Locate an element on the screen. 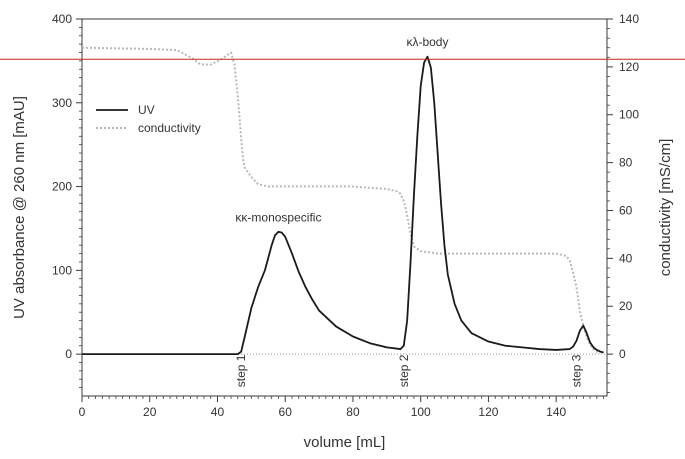  y2-axis-title: conductivity [mS/cm] is located at coordinates (665, 208).